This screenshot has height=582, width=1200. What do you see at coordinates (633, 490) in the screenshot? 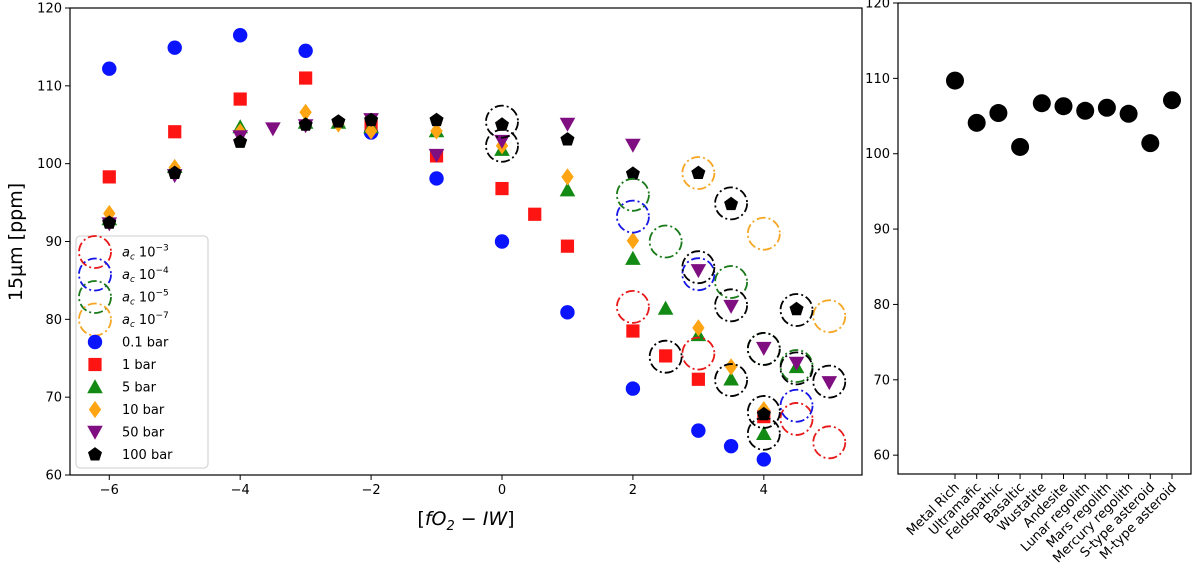
I see `x-tick-label: 2` at bounding box center [633, 490].